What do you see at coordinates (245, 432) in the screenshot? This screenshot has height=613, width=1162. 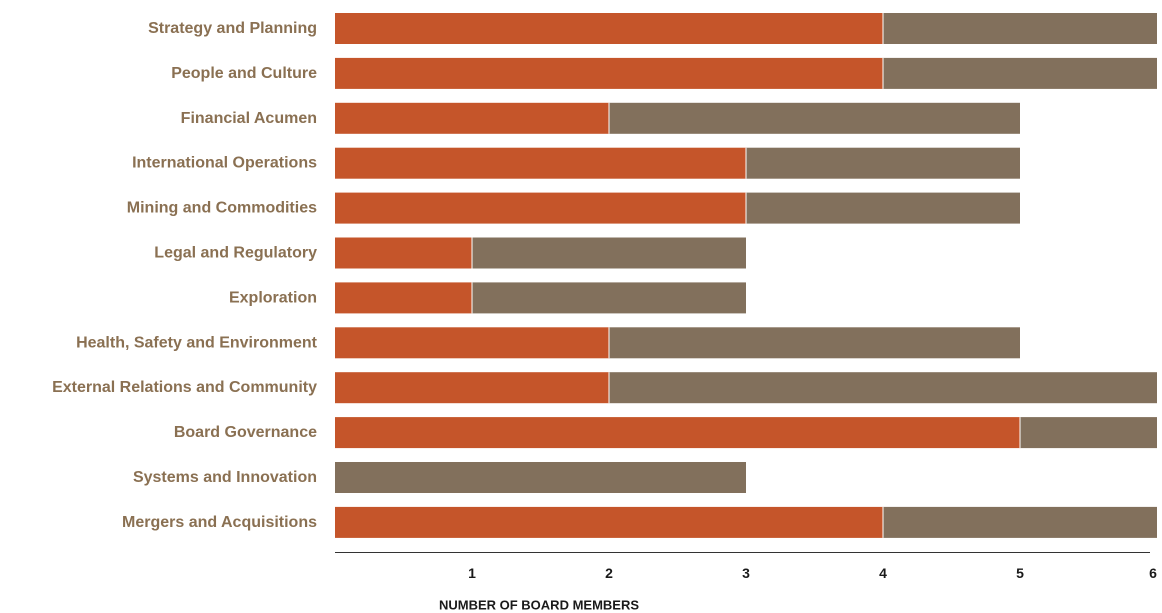 I see `category-label: Board Governance` at bounding box center [245, 432].